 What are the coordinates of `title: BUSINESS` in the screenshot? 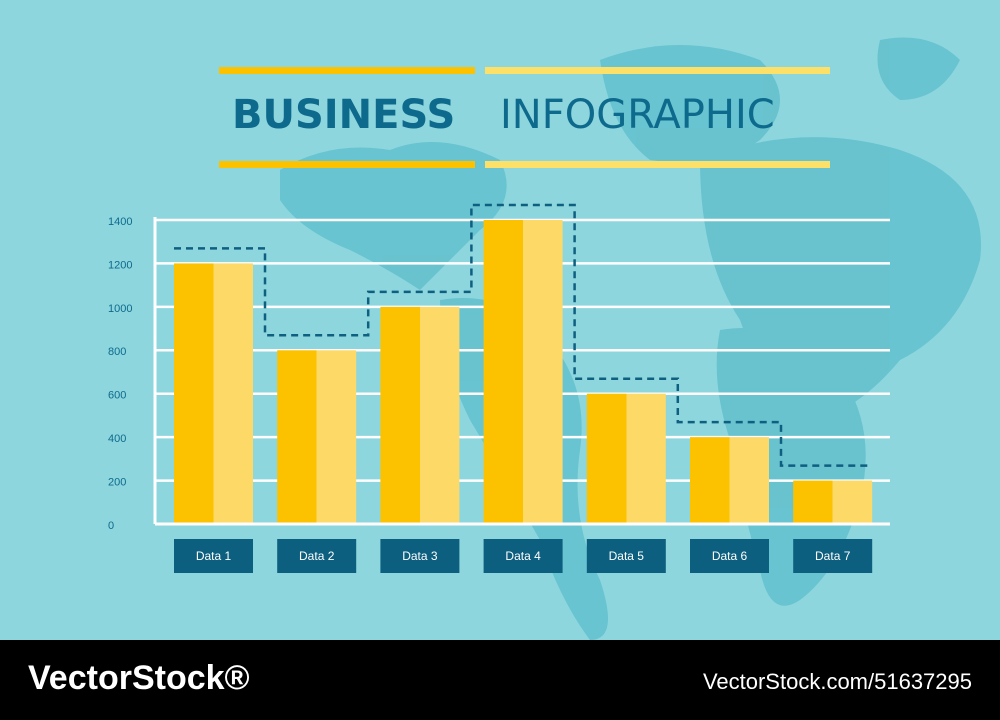 It's located at (343, 115).